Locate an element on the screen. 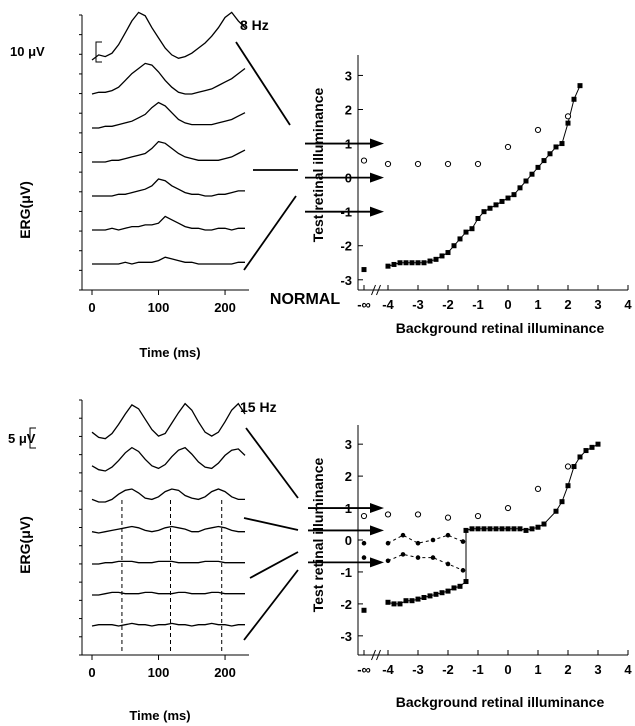 The height and width of the screenshot is (726, 635). condition-label: NORMAL is located at coordinates (305, 299).